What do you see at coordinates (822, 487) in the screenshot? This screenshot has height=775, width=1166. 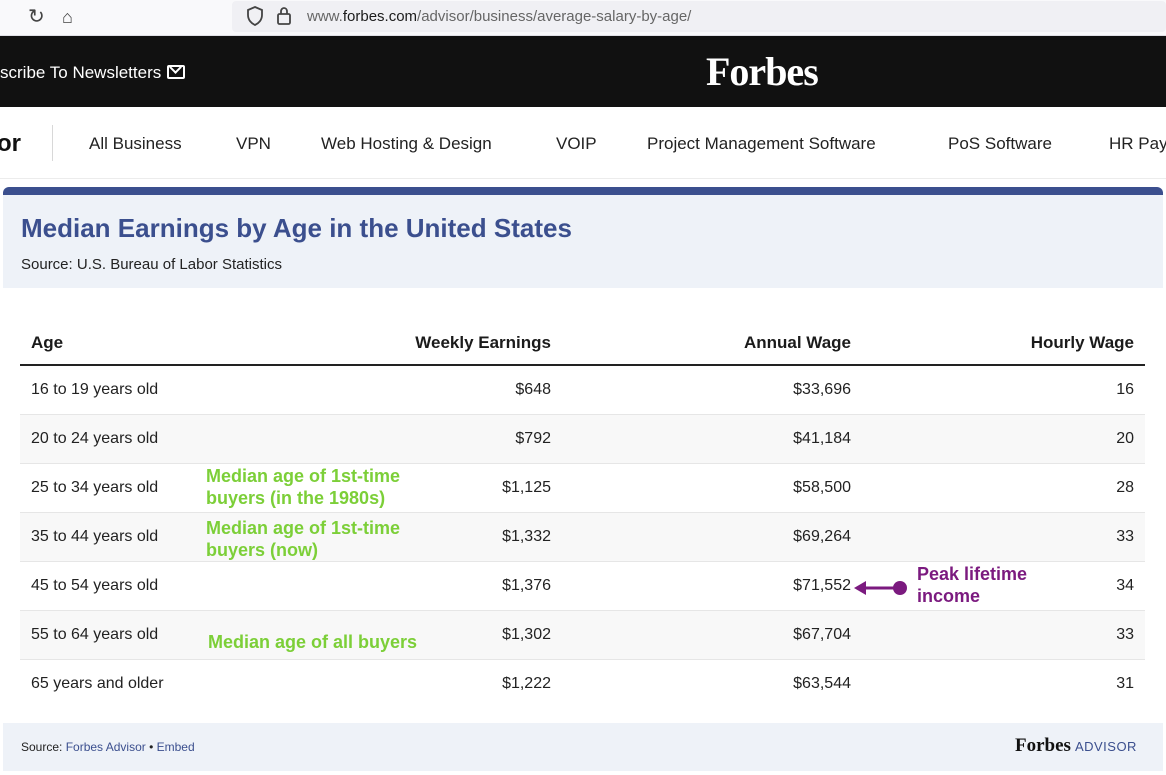 I see `cell-annual: $58,500` at bounding box center [822, 487].